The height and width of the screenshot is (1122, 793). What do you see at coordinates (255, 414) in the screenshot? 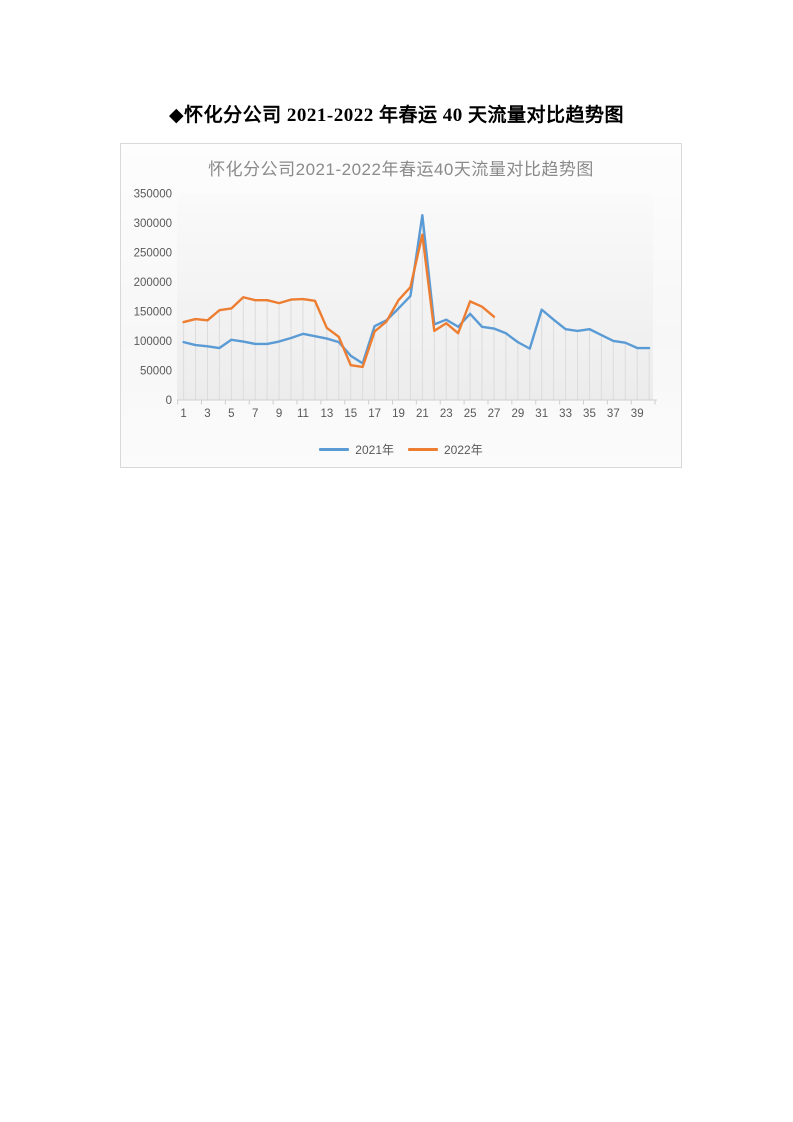
I see `x-tick-label: 7` at bounding box center [255, 414].